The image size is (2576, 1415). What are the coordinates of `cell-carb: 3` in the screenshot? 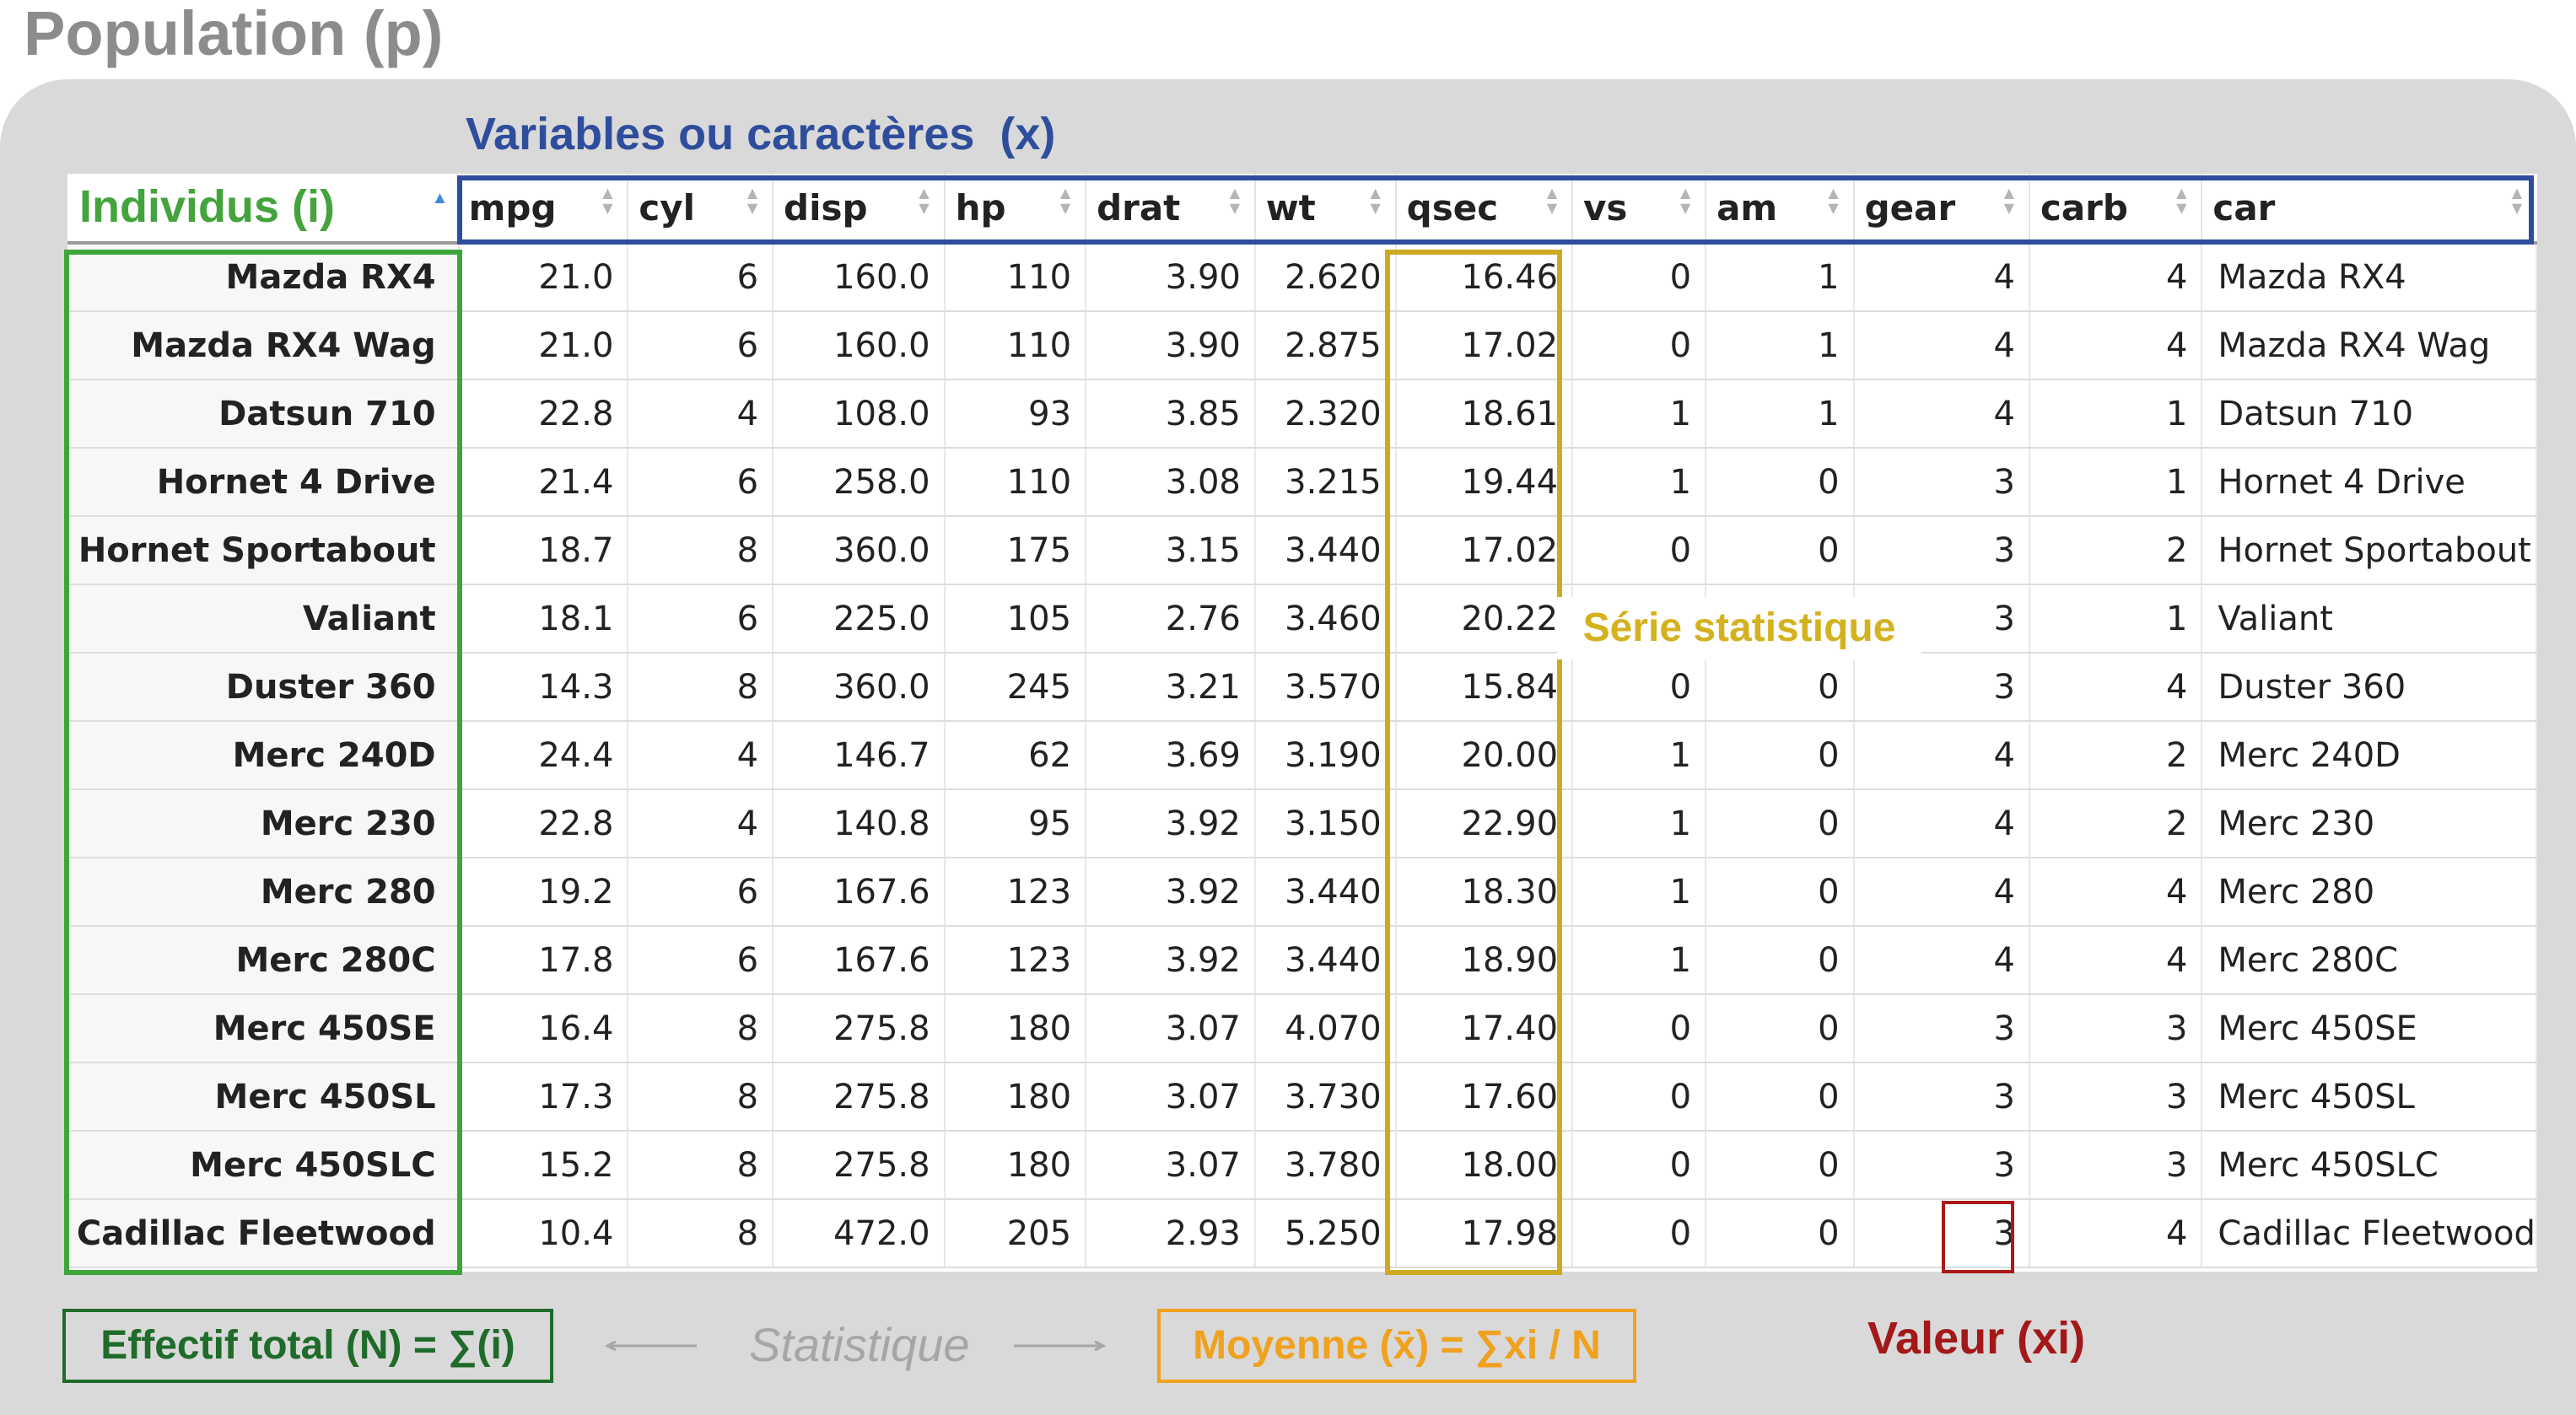 It's located at (2116, 1165).